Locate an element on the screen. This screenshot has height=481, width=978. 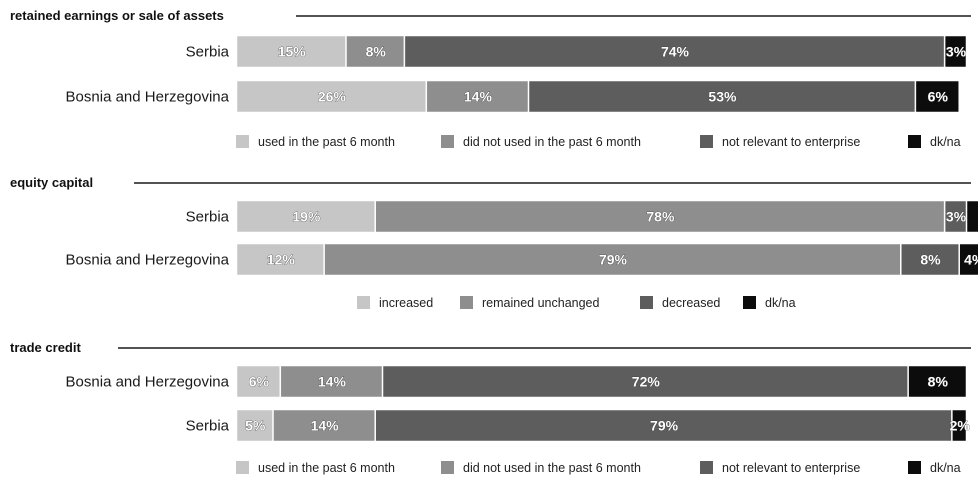
legend-label: remained unchanged is located at coordinates (540, 303).